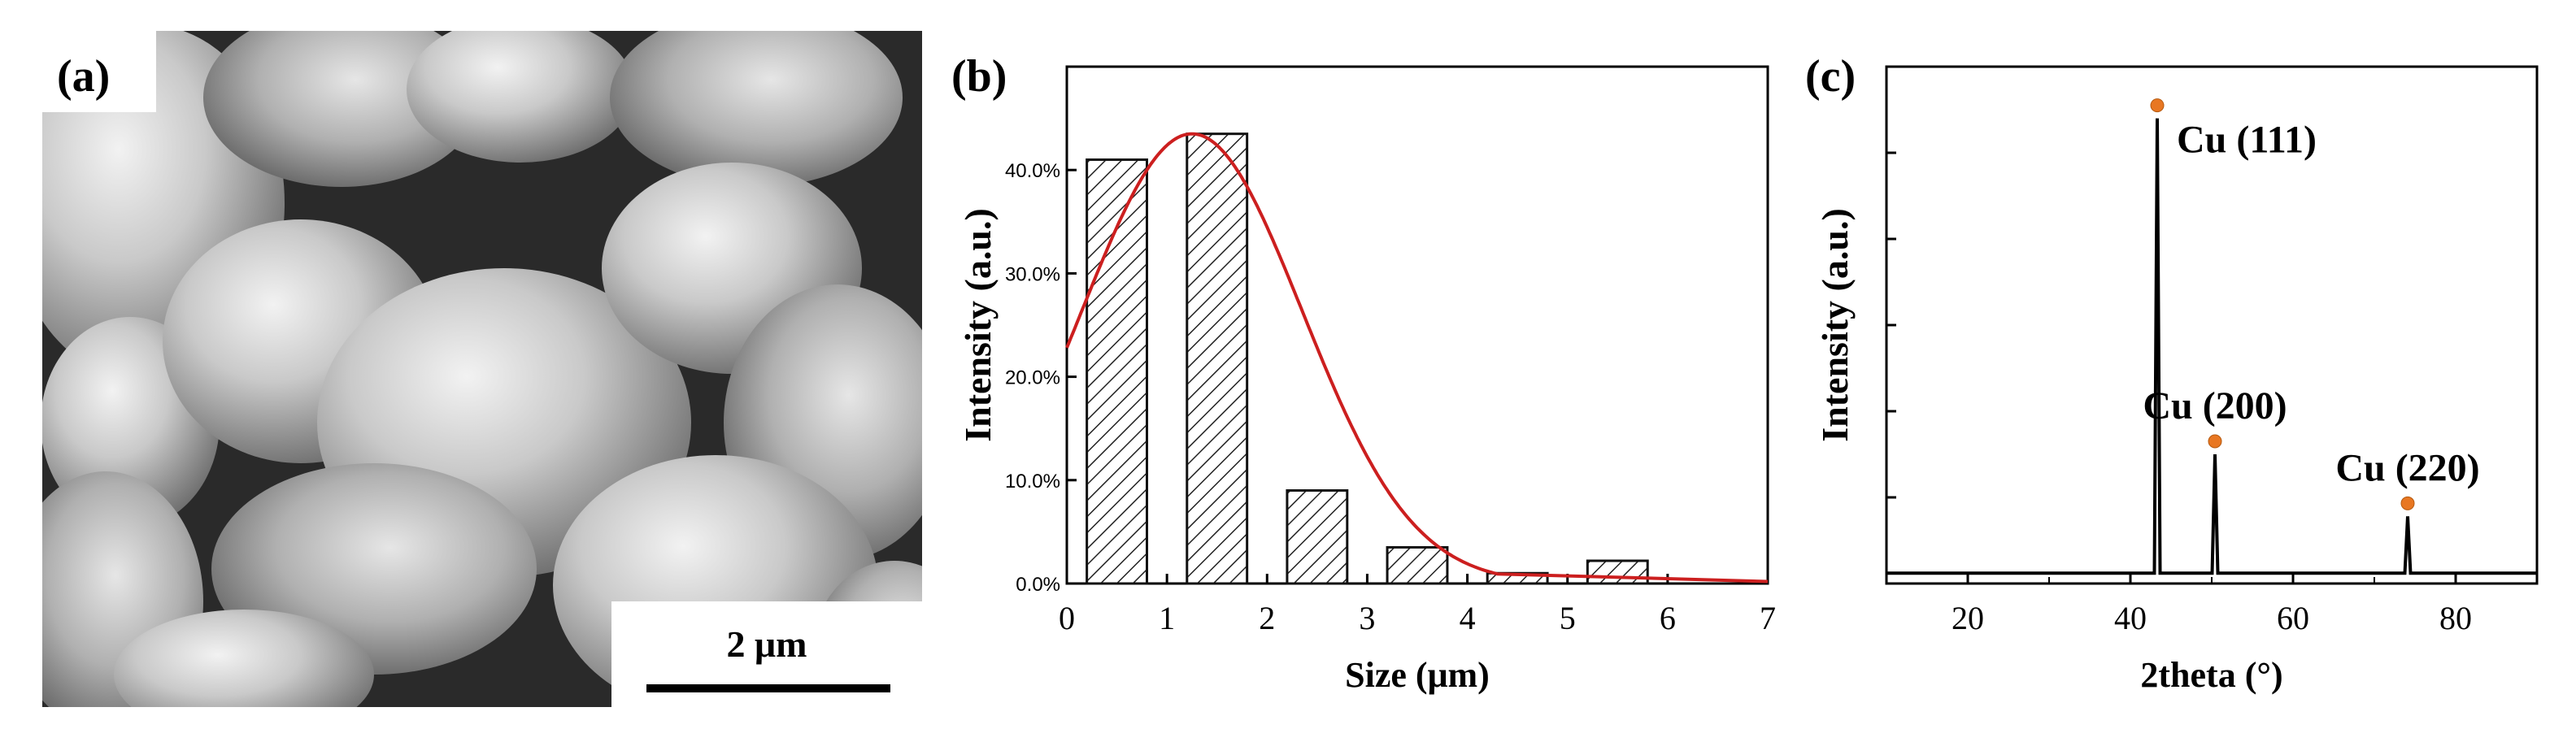 This screenshot has height=755, width=2576. I want to click on y-tick-label: 10.0%, so click(1032, 481).